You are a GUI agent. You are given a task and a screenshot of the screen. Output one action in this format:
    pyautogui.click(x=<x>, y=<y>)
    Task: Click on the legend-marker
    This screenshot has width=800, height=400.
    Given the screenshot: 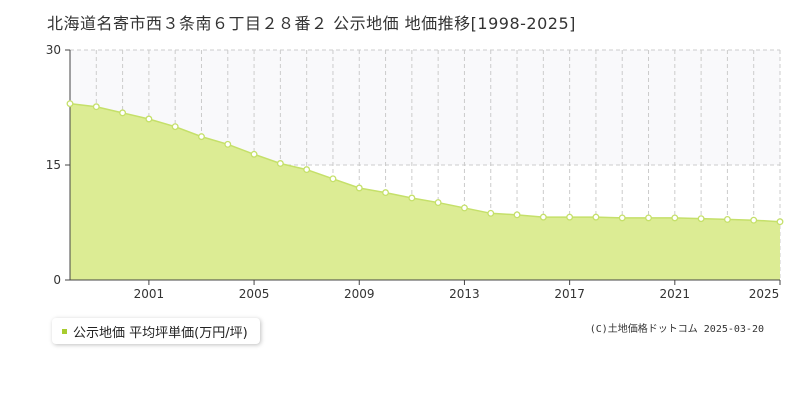 What is the action you would take?
    pyautogui.click(x=64, y=331)
    